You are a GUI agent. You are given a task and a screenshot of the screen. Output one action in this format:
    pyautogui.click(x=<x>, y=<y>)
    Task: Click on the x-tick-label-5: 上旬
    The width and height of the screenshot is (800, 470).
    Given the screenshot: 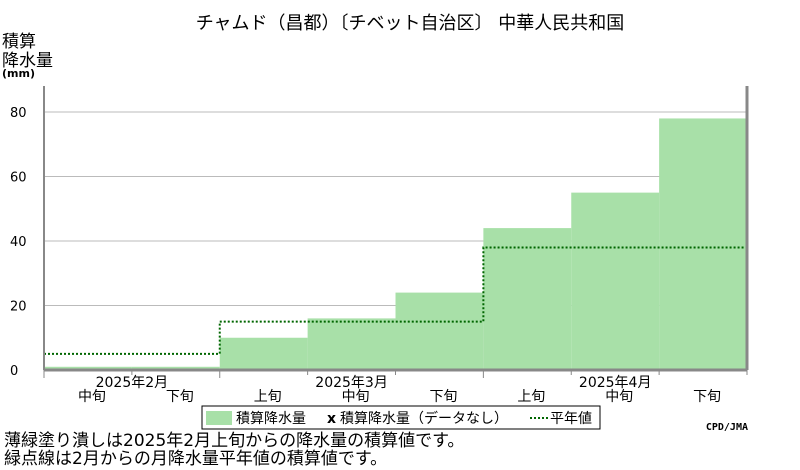 What is the action you would take?
    pyautogui.click(x=531, y=397)
    